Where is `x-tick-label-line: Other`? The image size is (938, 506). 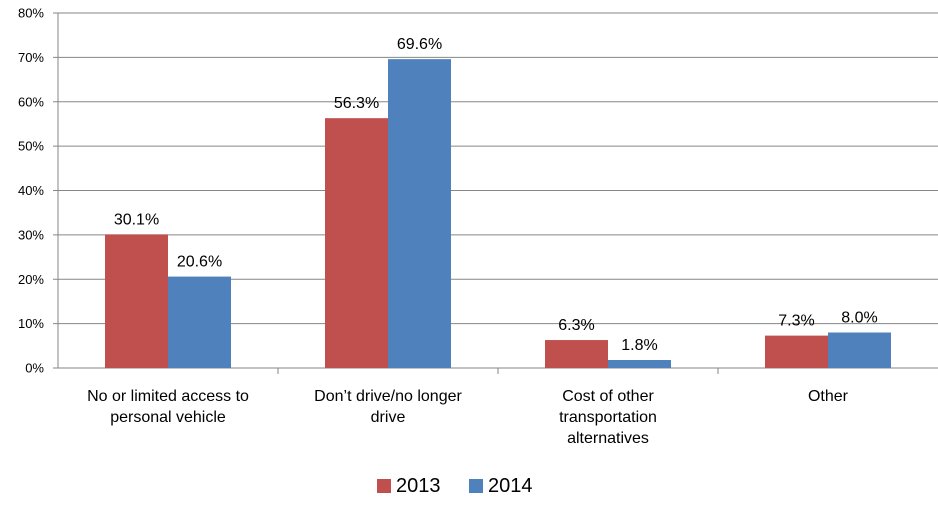
x-tick-label-line: Other is located at coordinates (828, 396).